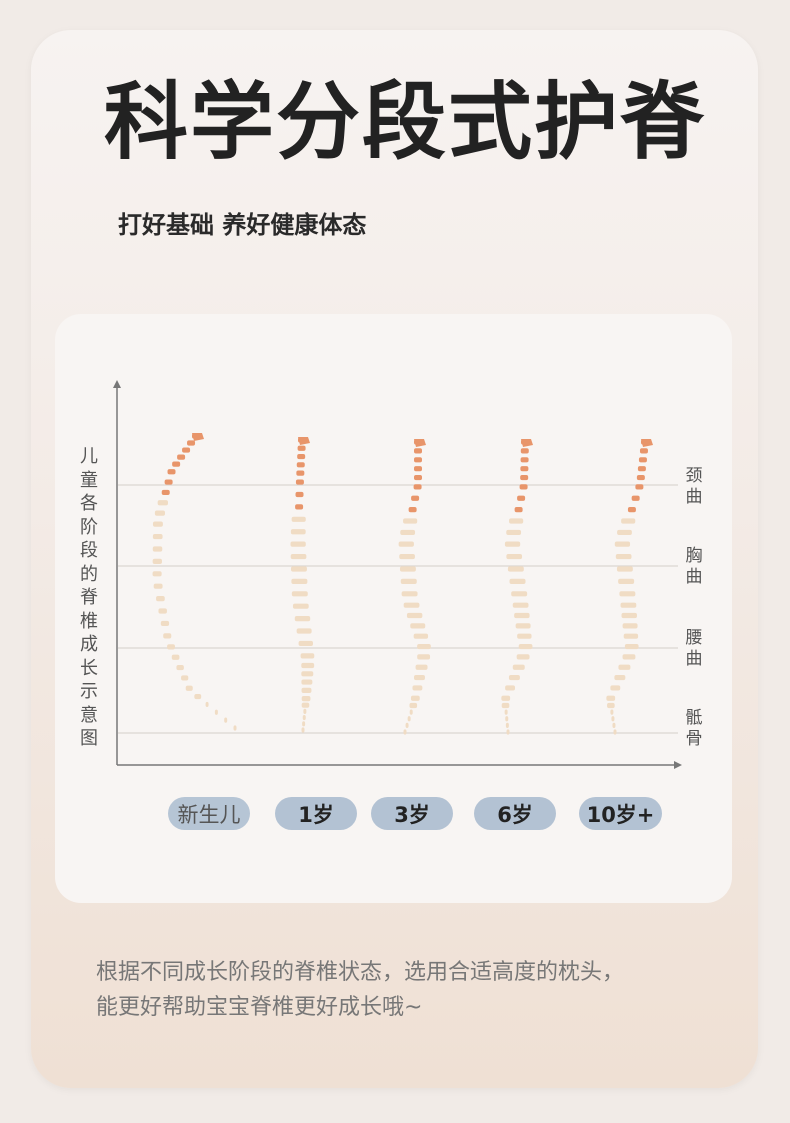 This screenshot has width=790, height=1123. I want to click on stage-1-year: 1岁, so click(316, 813).